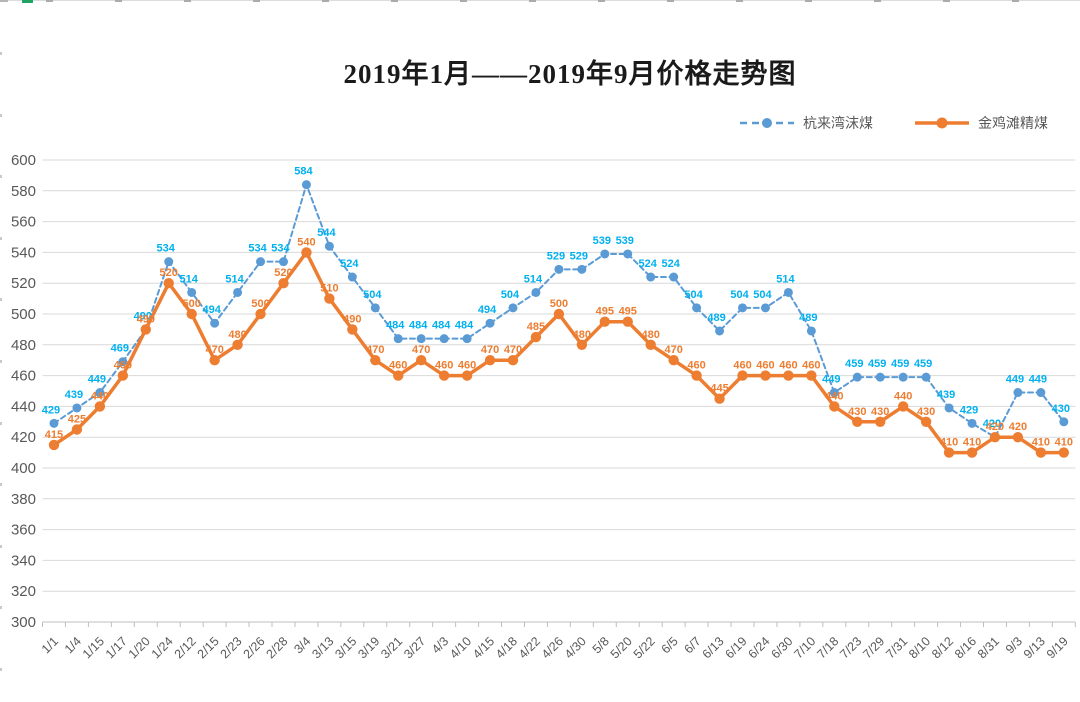  What do you see at coordinates (529, 647) in the screenshot?
I see `x-axis-category-label: 4/22` at bounding box center [529, 647].